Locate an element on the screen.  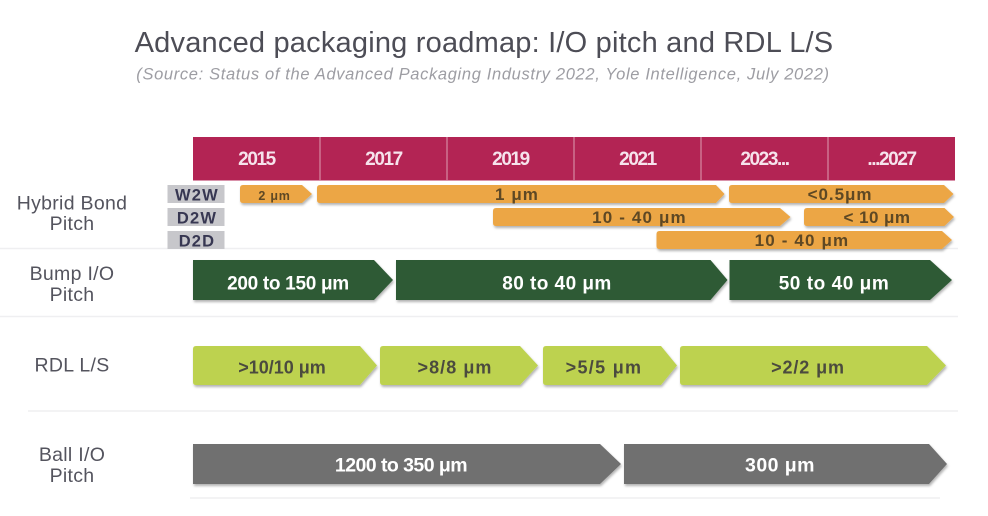
svg-text: 2015 is located at coordinates (257, 159).